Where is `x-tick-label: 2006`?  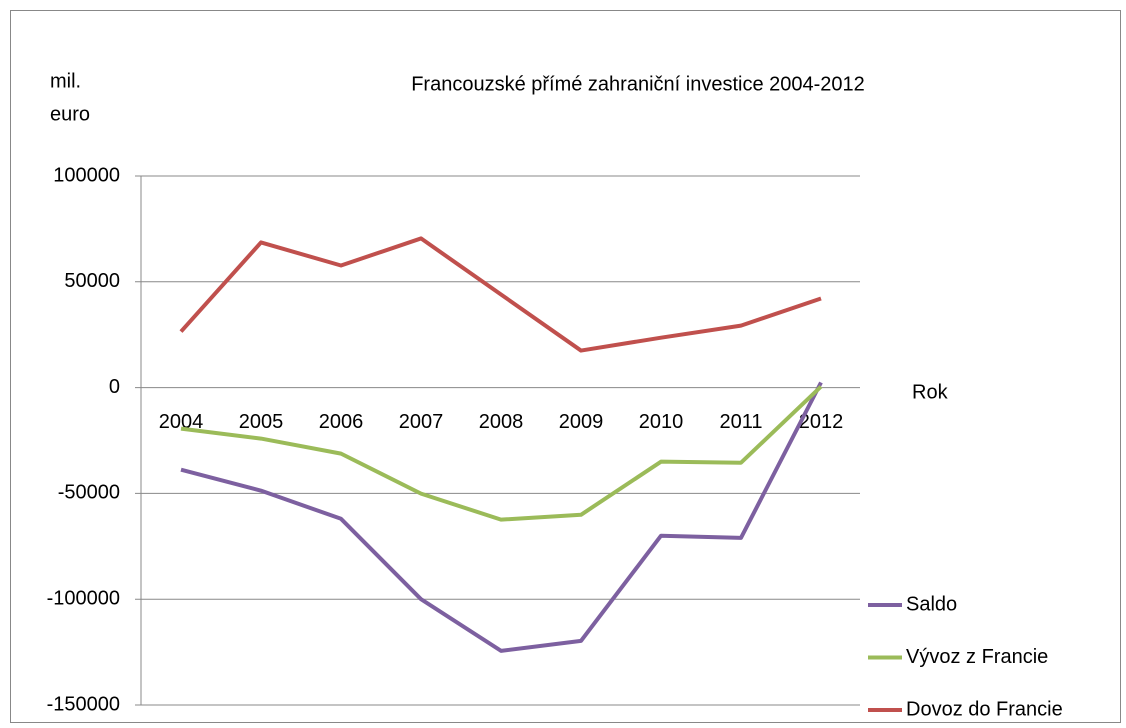
x-tick-label: 2006 is located at coordinates (341, 422).